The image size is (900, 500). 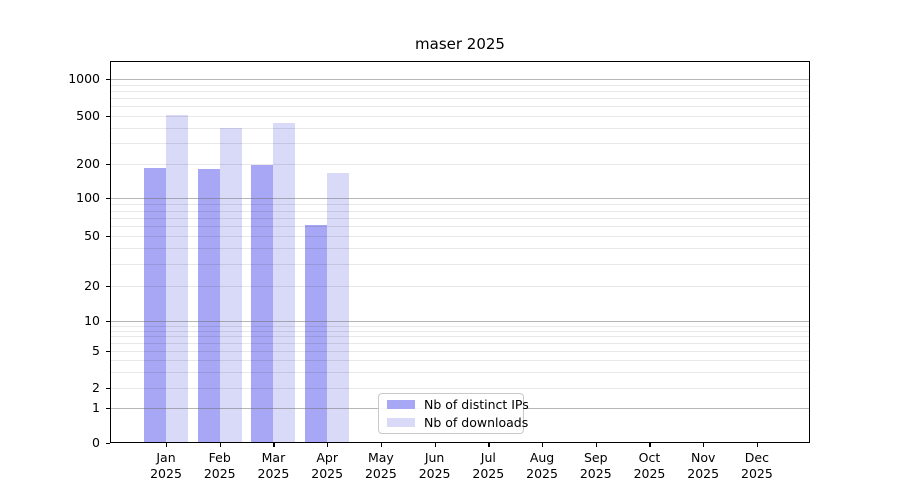 I want to click on bar-distinct-ips-apr, so click(x=316, y=333).